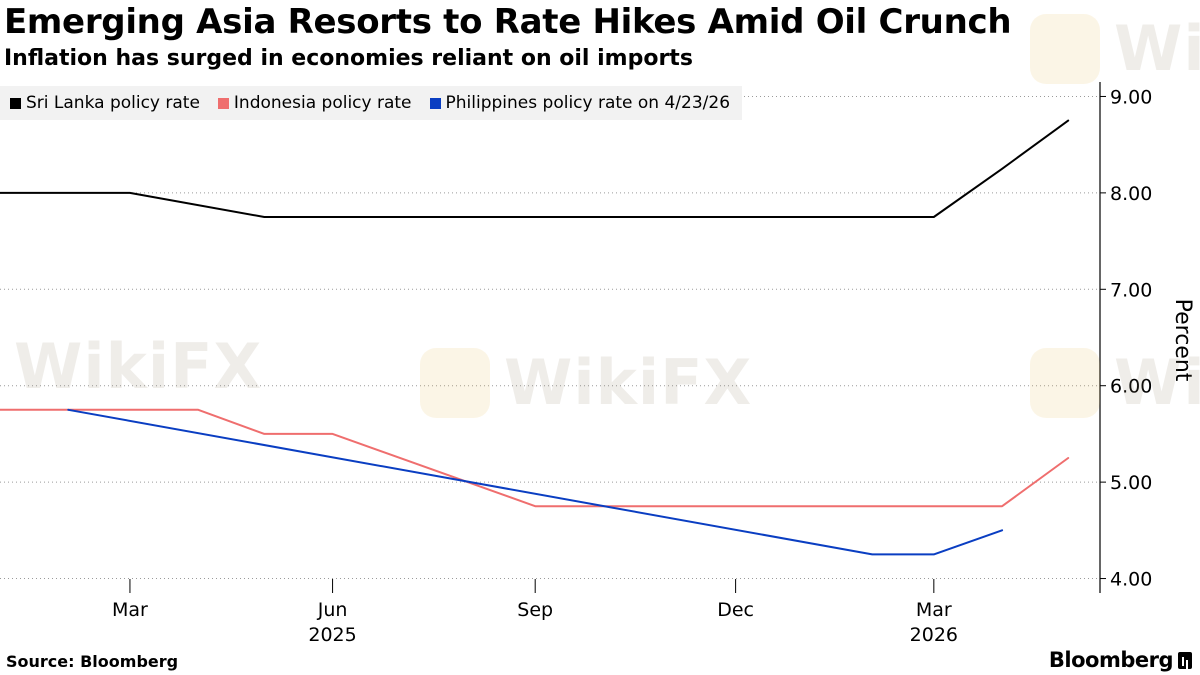 This screenshot has width=1200, height=675. What do you see at coordinates (735, 610) in the screenshot?
I see `x-tick-label: Dec` at bounding box center [735, 610].